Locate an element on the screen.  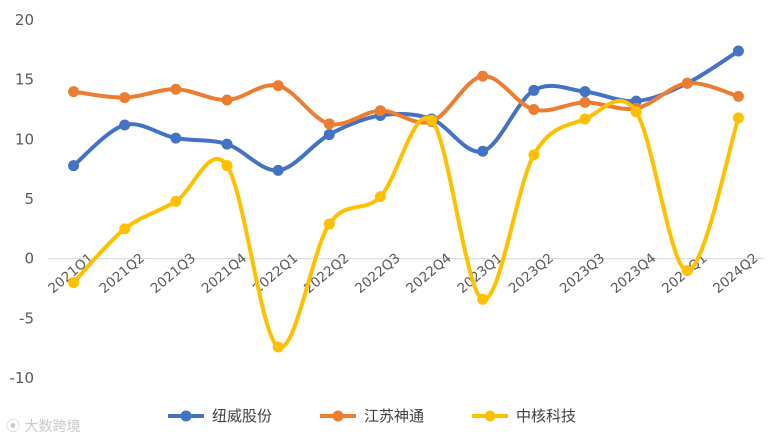
x-tick-label: 2023Q3 is located at coordinates (582, 273).